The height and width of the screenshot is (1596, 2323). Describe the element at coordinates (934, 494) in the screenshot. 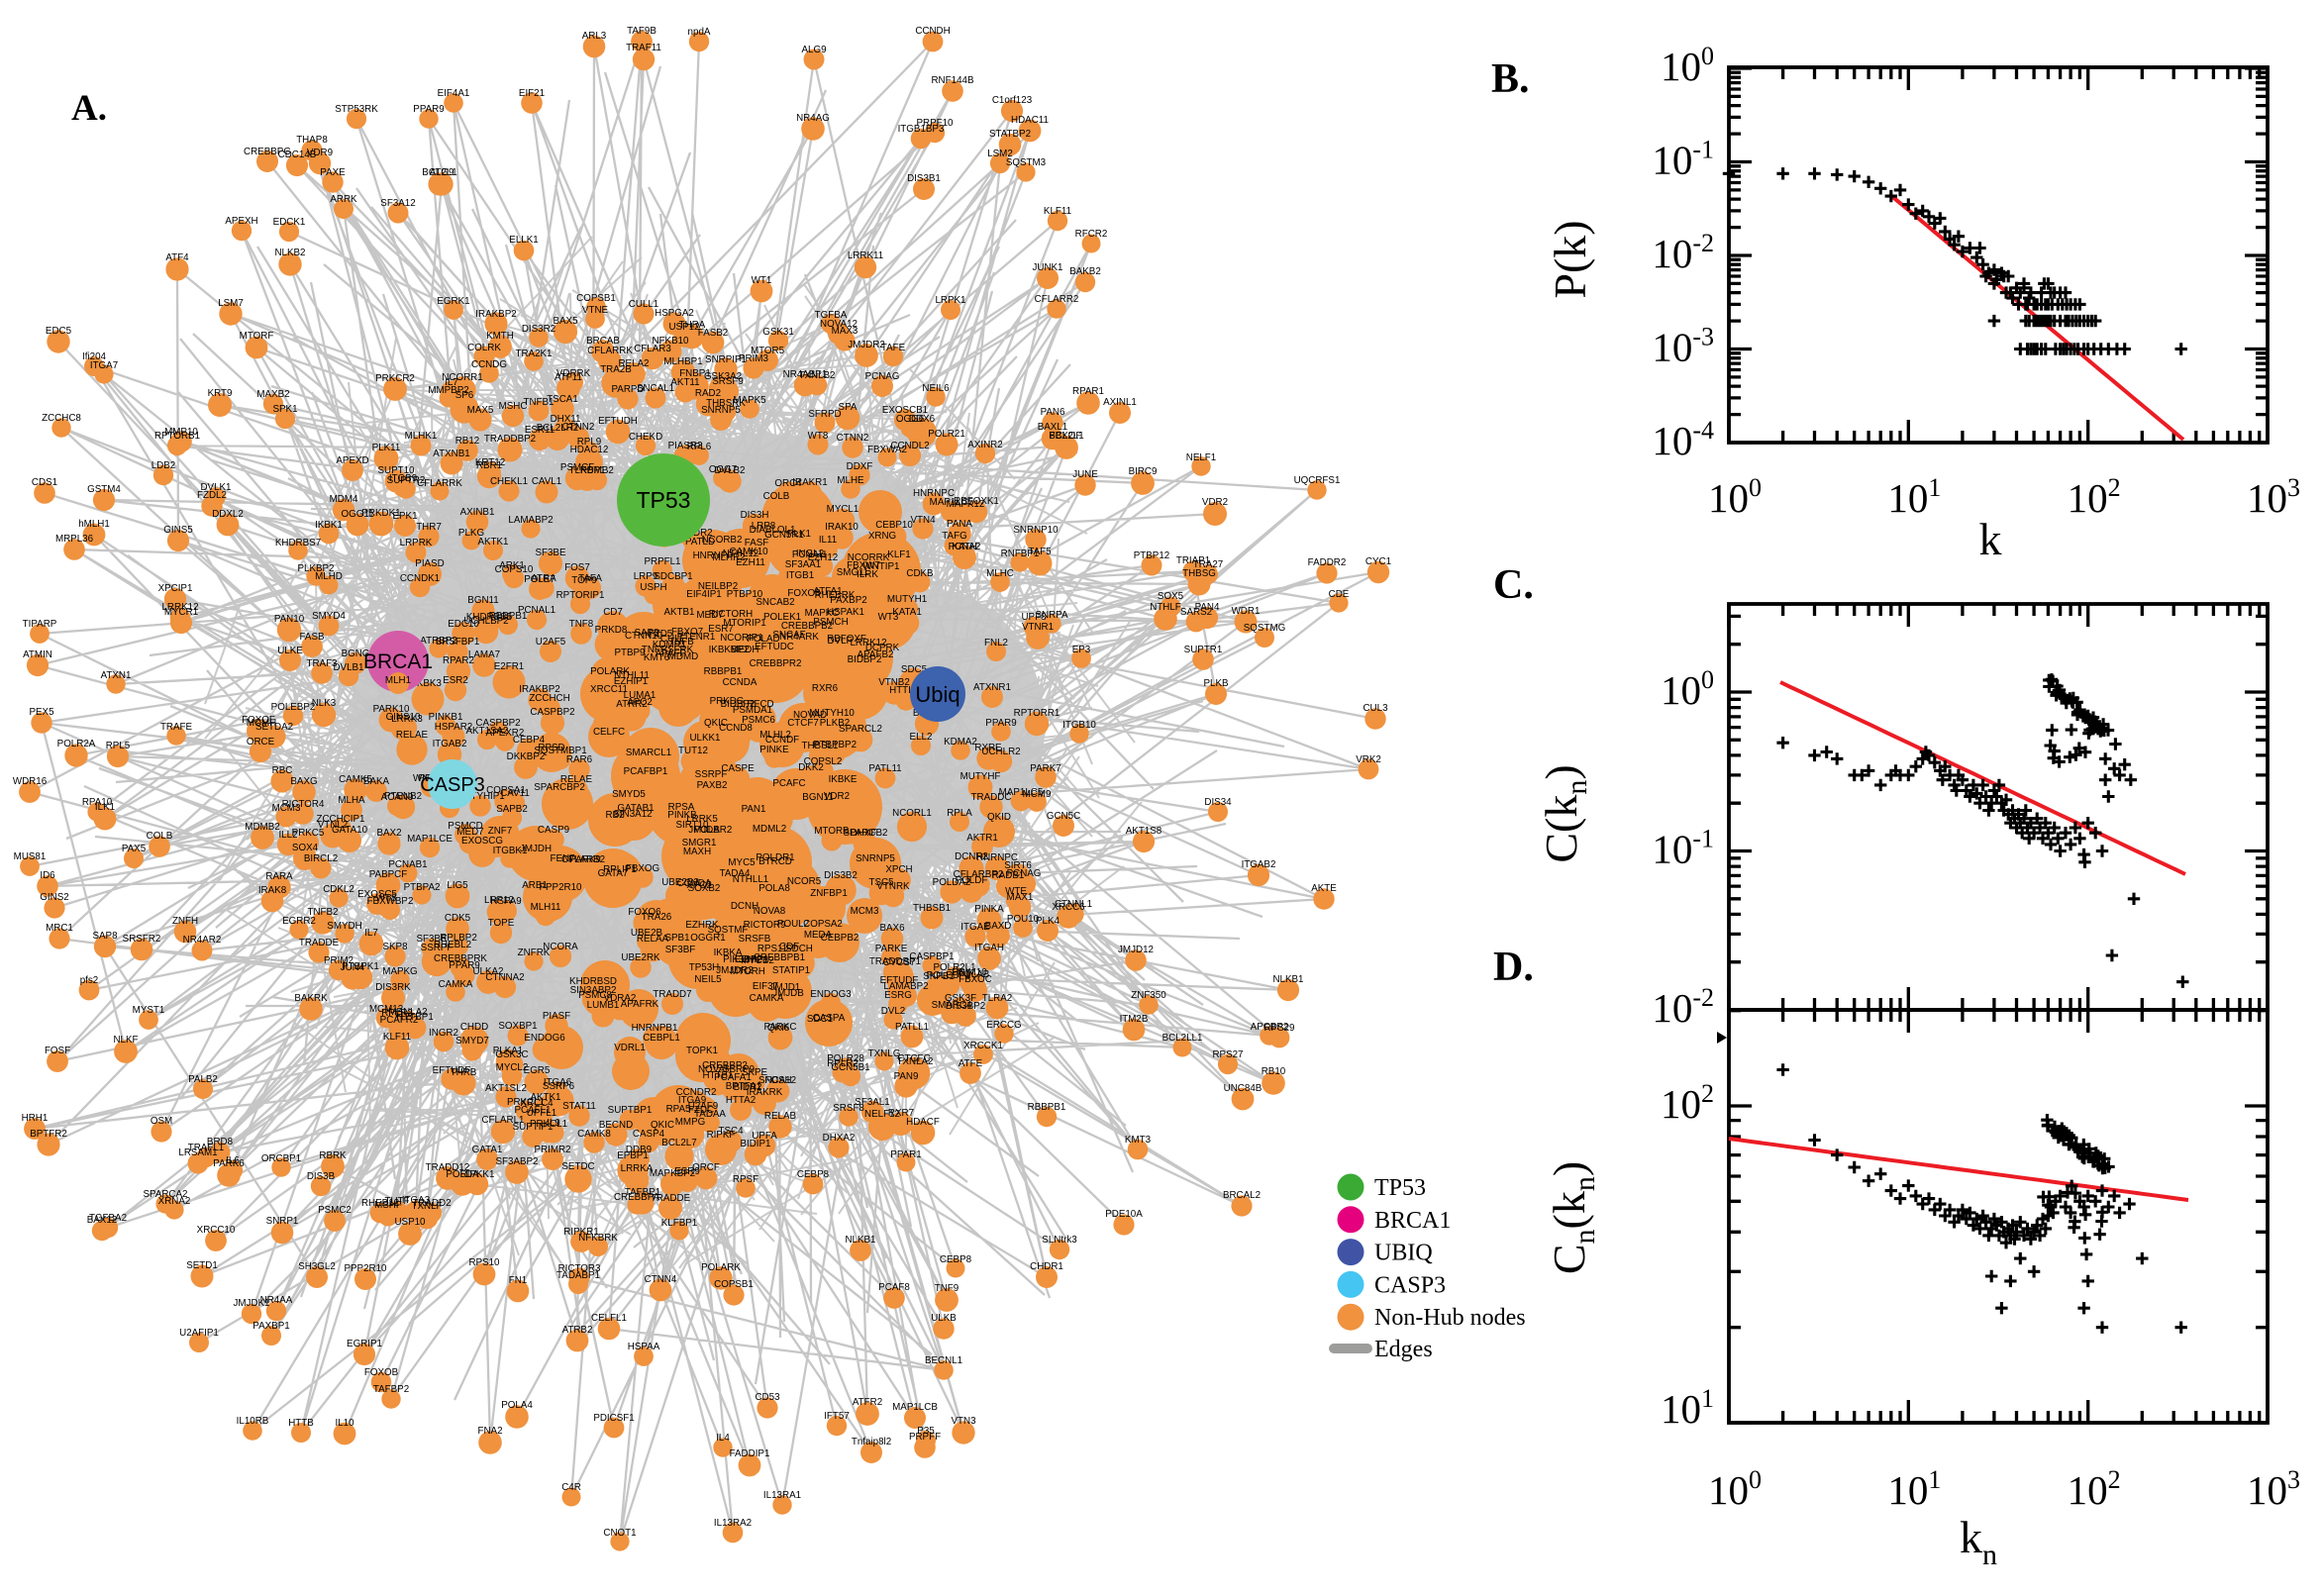

I see `svg-text: HNRNPC` at that location.